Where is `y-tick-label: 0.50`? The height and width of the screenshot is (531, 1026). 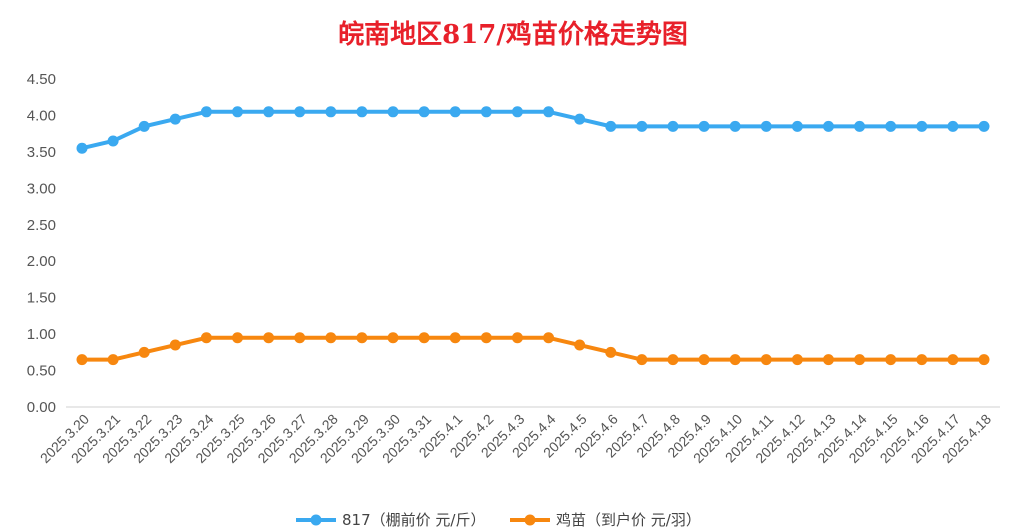 y-tick-label: 0.50 is located at coordinates (41, 371).